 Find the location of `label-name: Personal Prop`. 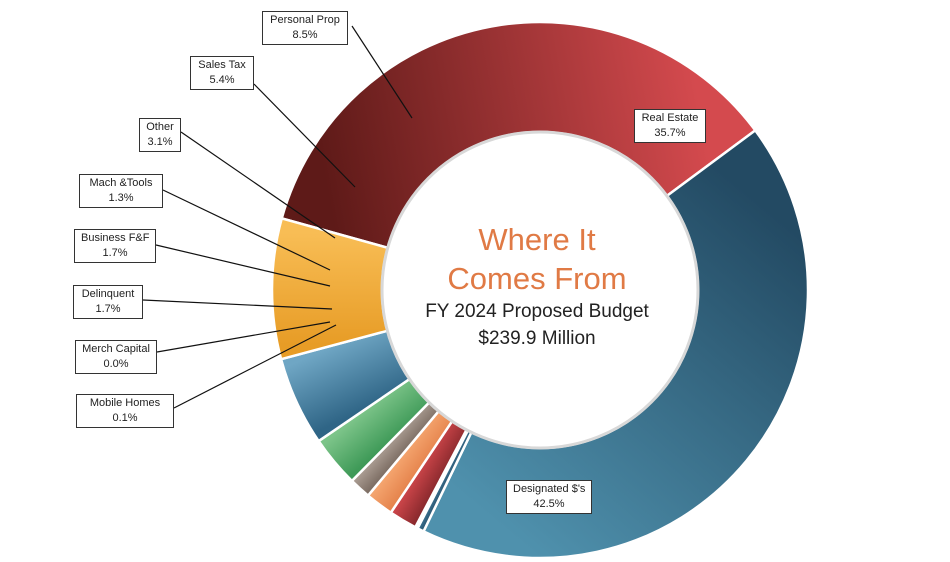

label-name: Personal Prop is located at coordinates (305, 20).